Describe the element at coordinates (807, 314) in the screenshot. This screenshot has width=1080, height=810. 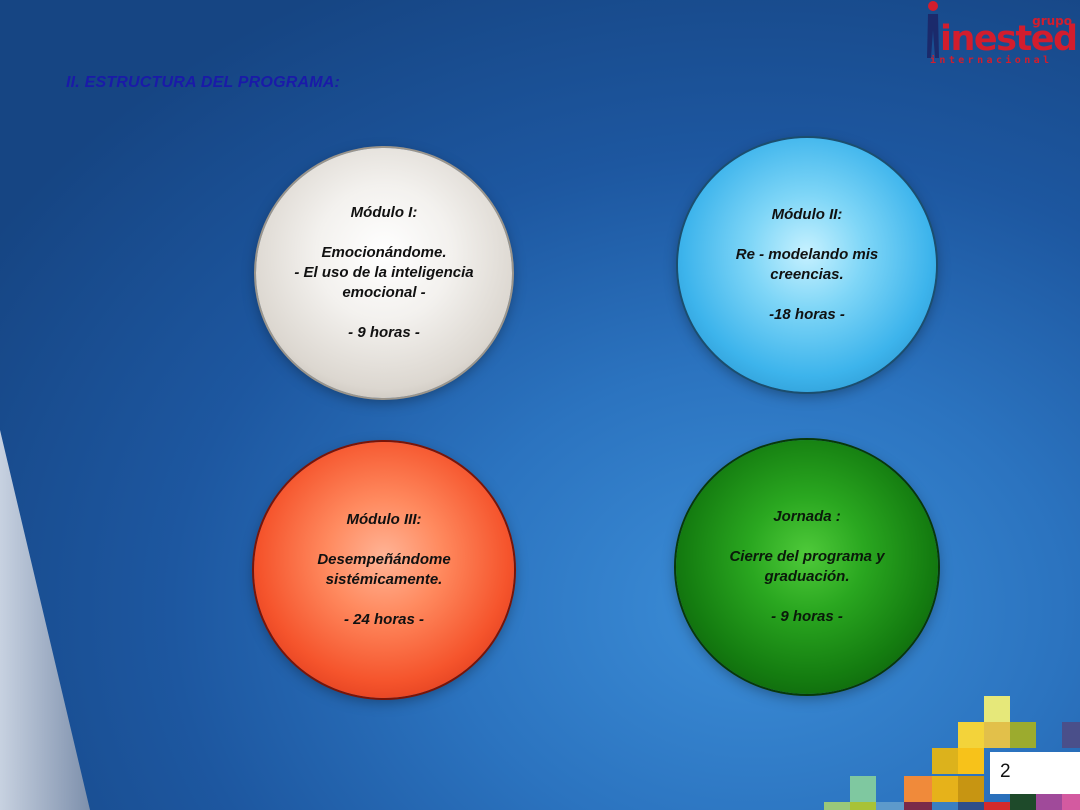
I see `module-hours: -18 horas -` at that location.